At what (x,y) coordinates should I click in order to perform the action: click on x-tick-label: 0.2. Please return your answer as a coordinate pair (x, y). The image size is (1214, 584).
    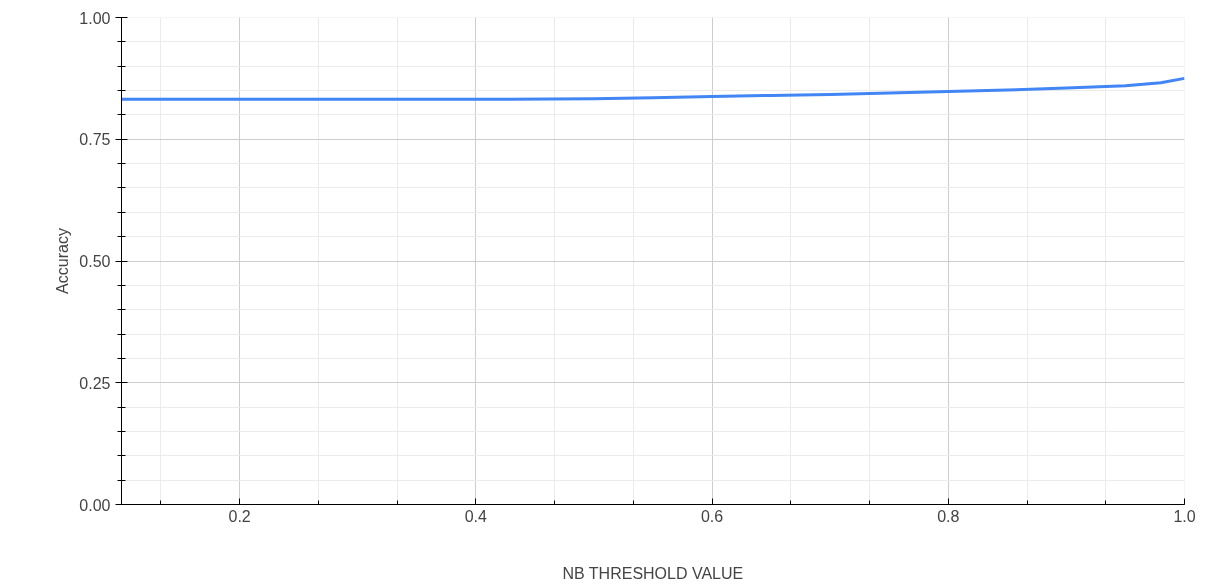
    Looking at the image, I should click on (239, 516).